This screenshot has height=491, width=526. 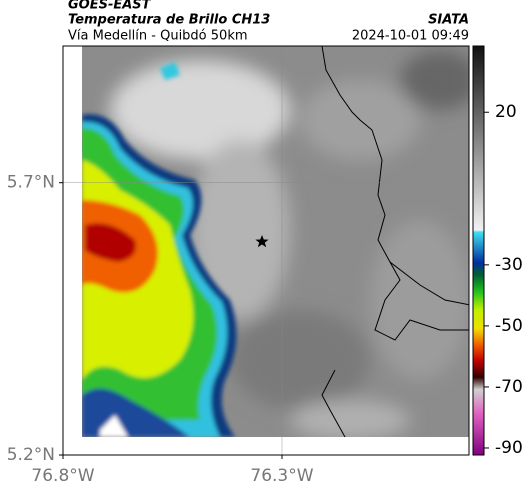 What do you see at coordinates (478, 250) in the screenshot?
I see `colorbar` at bounding box center [478, 250].